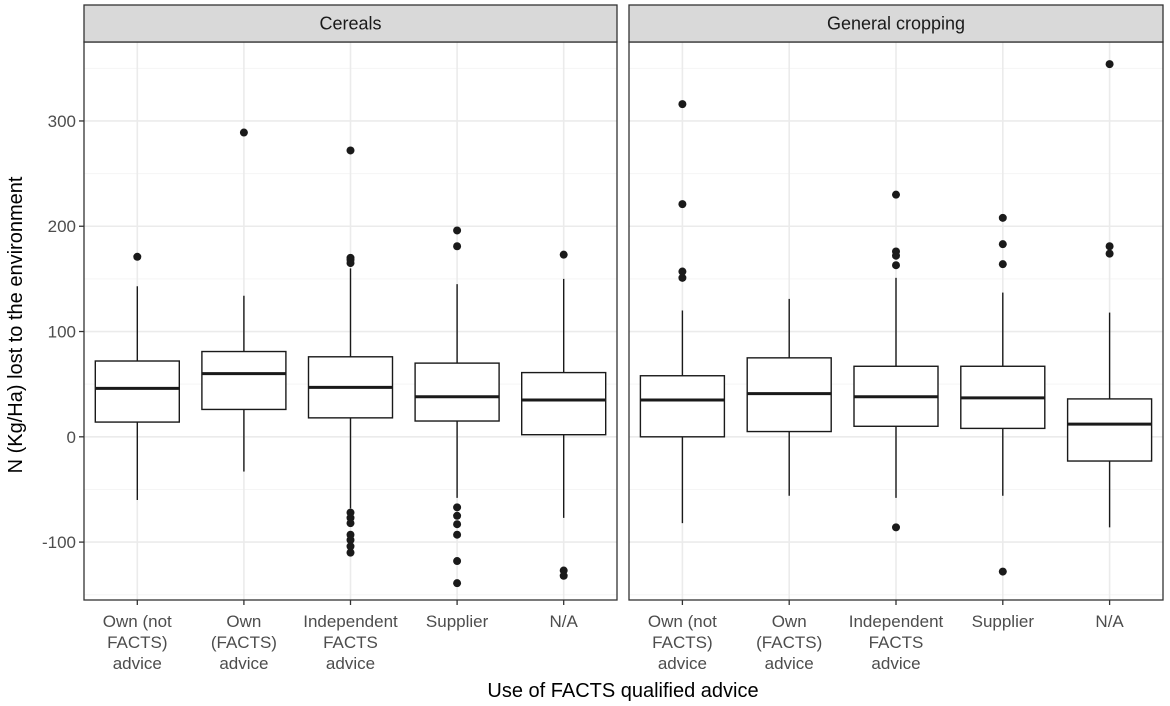  Describe the element at coordinates (62, 121) in the screenshot. I see `y-tick-label: 300` at that location.